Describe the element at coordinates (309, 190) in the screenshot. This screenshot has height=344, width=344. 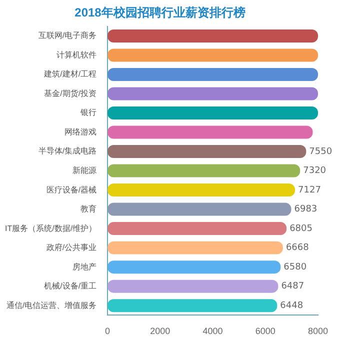
I see `data-label: 7127` at that location.